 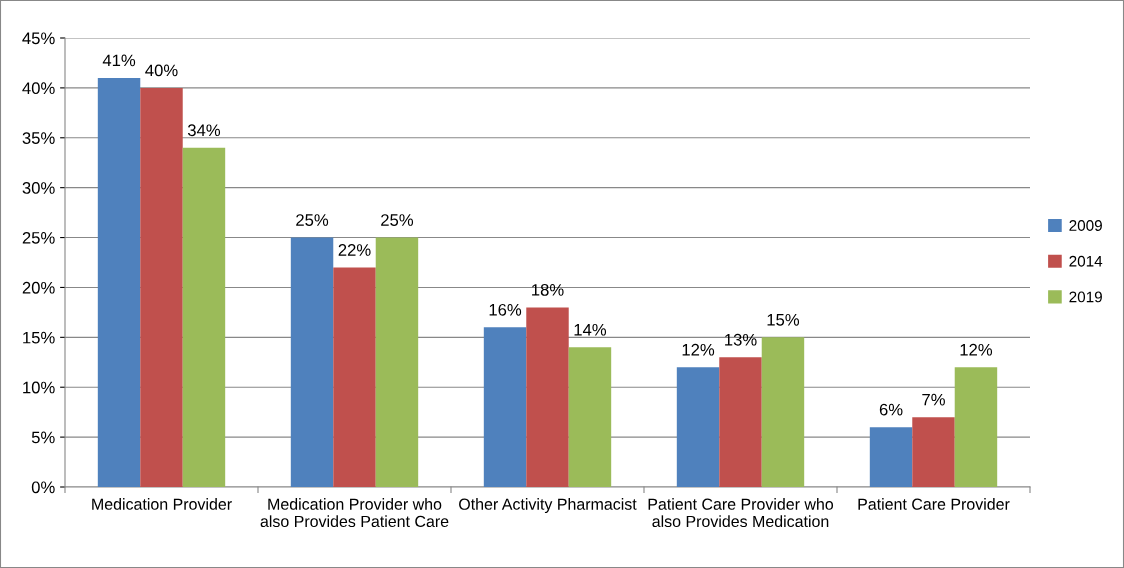 I want to click on x-tick-label: Patient Care Provider who also Provides Medication, so click(x=741, y=513).